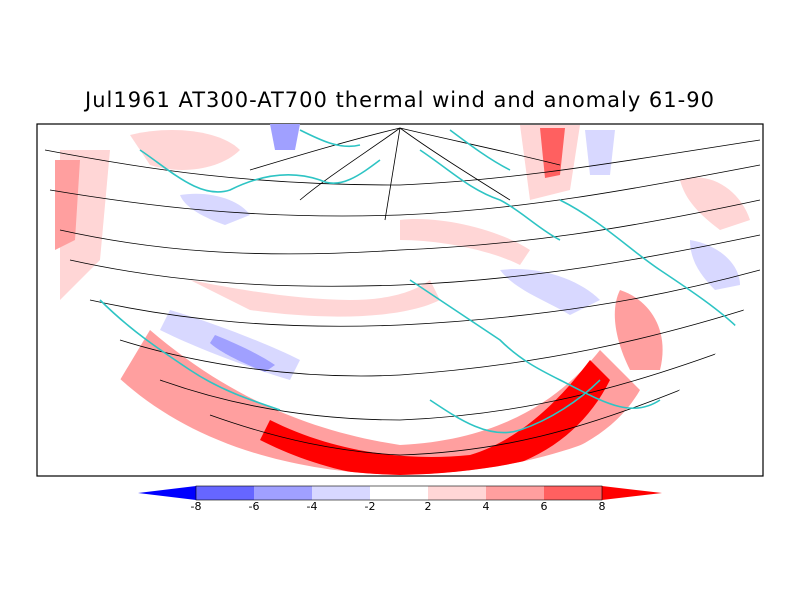 Image resolution: width=800 pixels, height=600 pixels. I want to click on colorbar-arrow-high, so click(632, 493).